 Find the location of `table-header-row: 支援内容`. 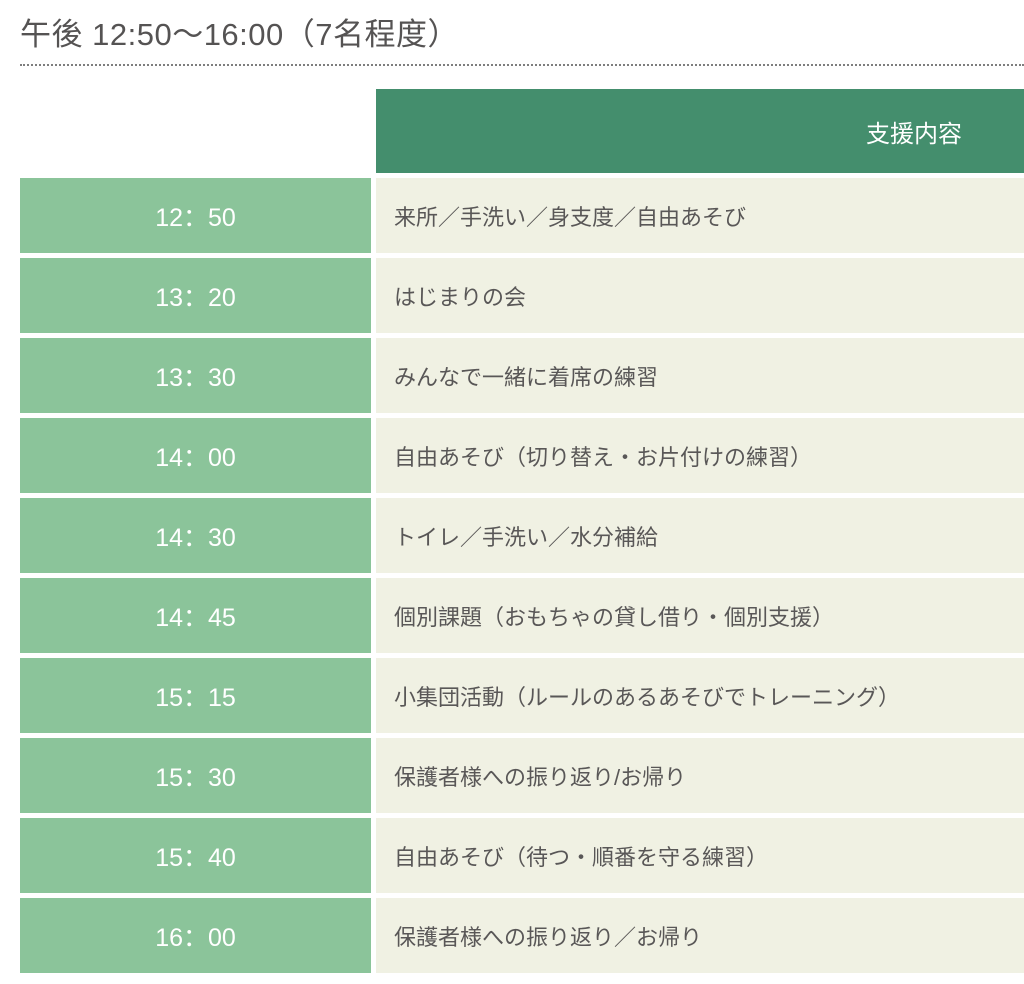

table-header-row: 支援内容 is located at coordinates (522, 131).